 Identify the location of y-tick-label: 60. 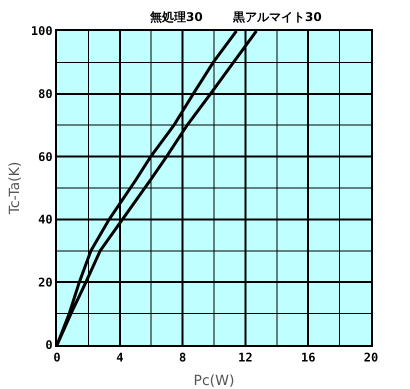
(45, 157).